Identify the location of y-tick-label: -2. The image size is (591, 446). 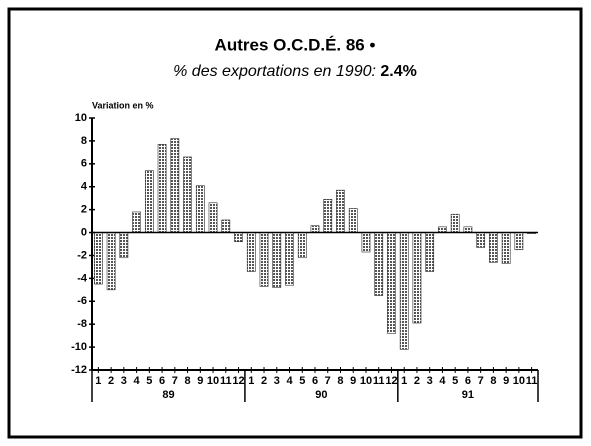
(82, 255).